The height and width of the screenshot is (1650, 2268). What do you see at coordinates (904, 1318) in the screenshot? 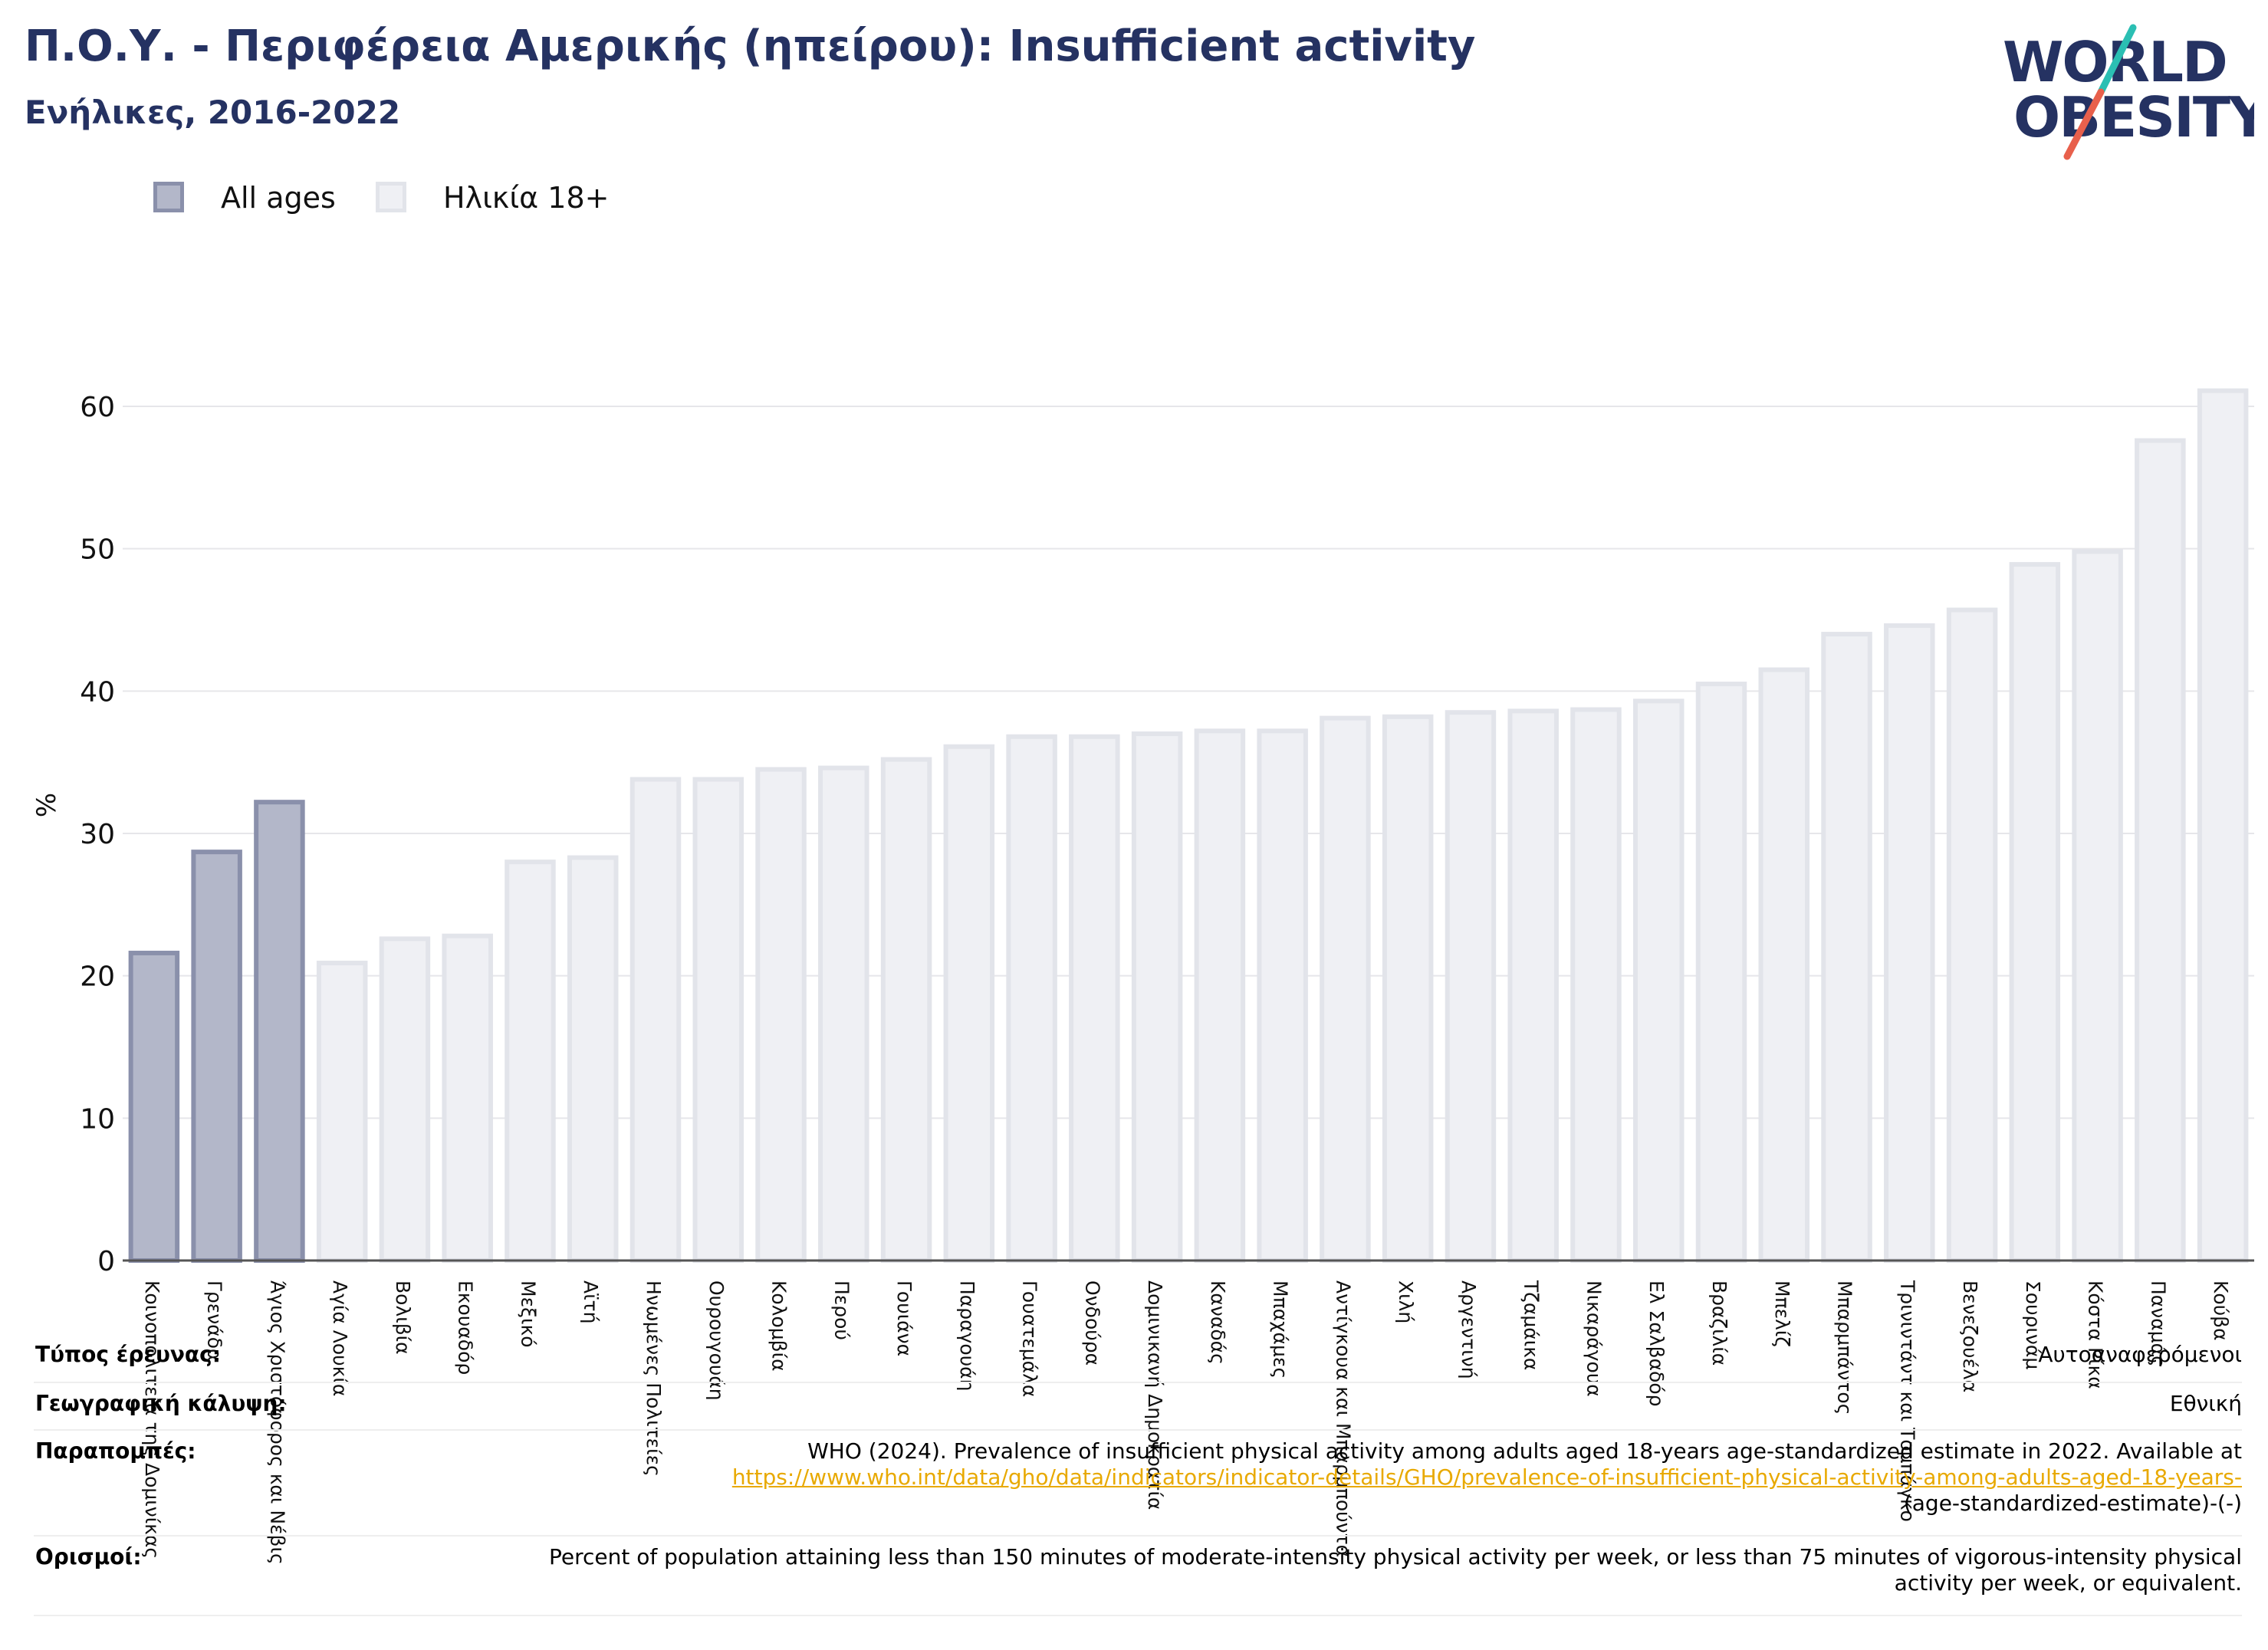
I see `x-tick-label: Γουιάνα` at bounding box center [904, 1318].